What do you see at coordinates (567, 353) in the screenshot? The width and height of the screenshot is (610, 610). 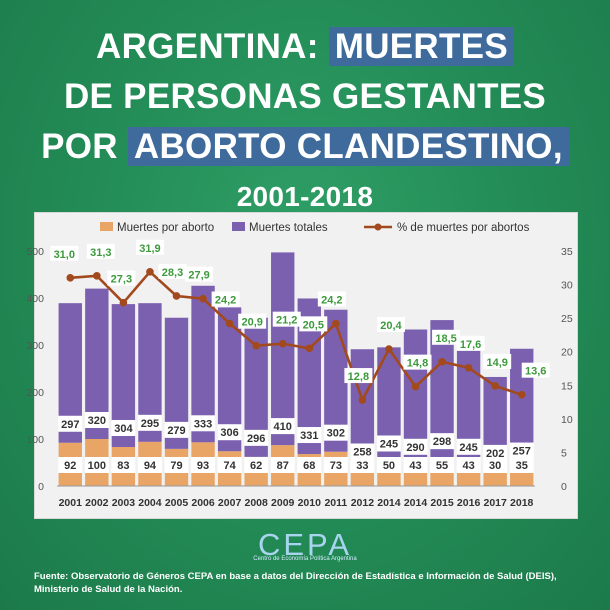 I see `right-axis-tick-label: 20` at bounding box center [567, 353].